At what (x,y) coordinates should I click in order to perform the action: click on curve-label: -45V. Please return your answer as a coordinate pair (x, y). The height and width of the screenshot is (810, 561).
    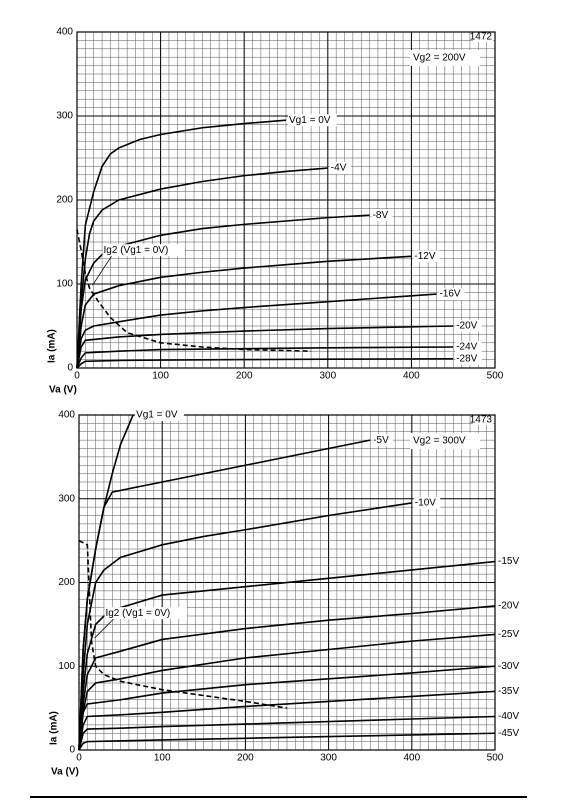
    Looking at the image, I should click on (508, 733).